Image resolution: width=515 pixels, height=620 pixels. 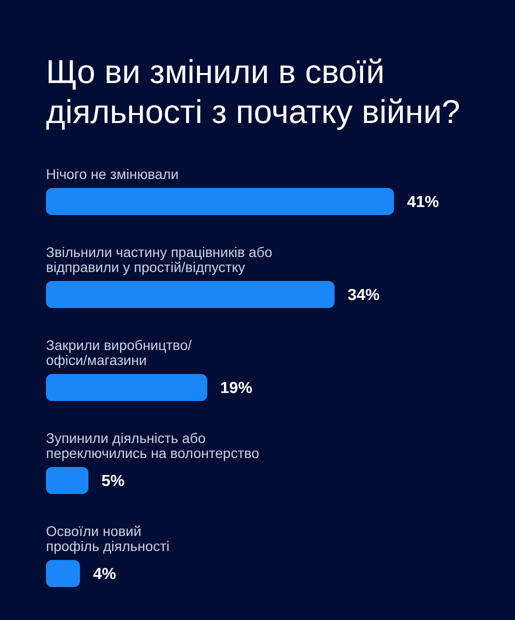 What do you see at coordinates (364, 295) in the screenshot?
I see `data-label: 34%` at bounding box center [364, 295].